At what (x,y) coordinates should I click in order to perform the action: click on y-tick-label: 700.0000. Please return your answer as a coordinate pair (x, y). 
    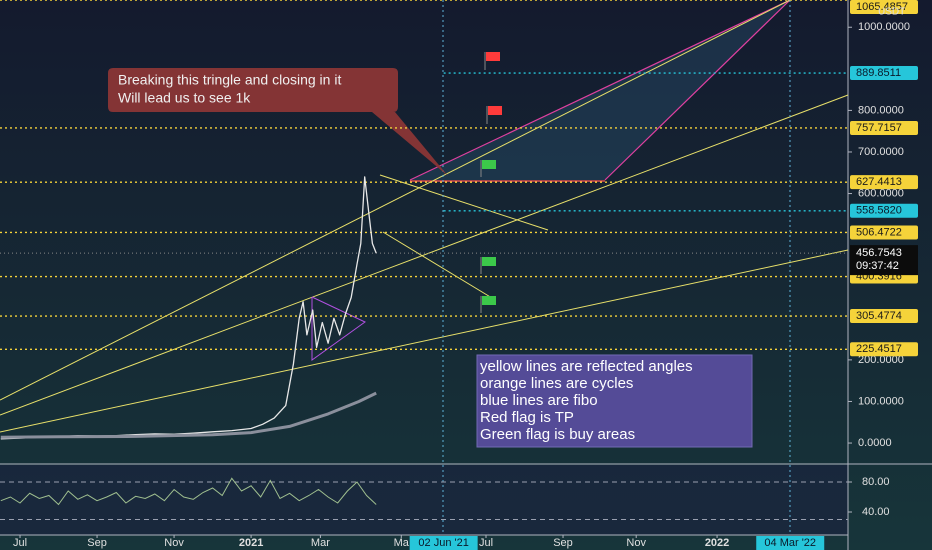
    Looking at the image, I should click on (881, 152).